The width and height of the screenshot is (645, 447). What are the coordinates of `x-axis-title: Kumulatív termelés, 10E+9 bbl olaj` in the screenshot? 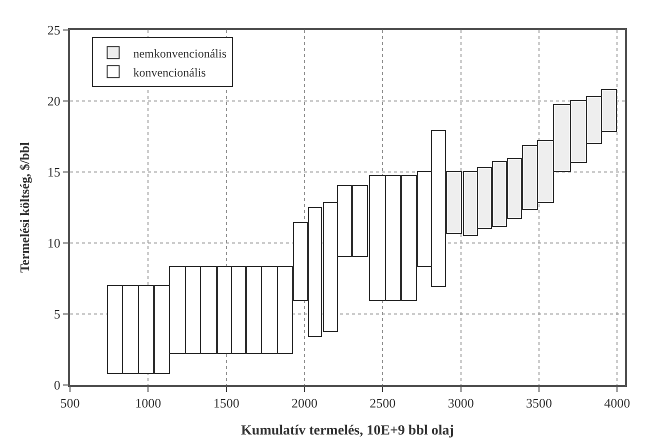 It's located at (347, 430).